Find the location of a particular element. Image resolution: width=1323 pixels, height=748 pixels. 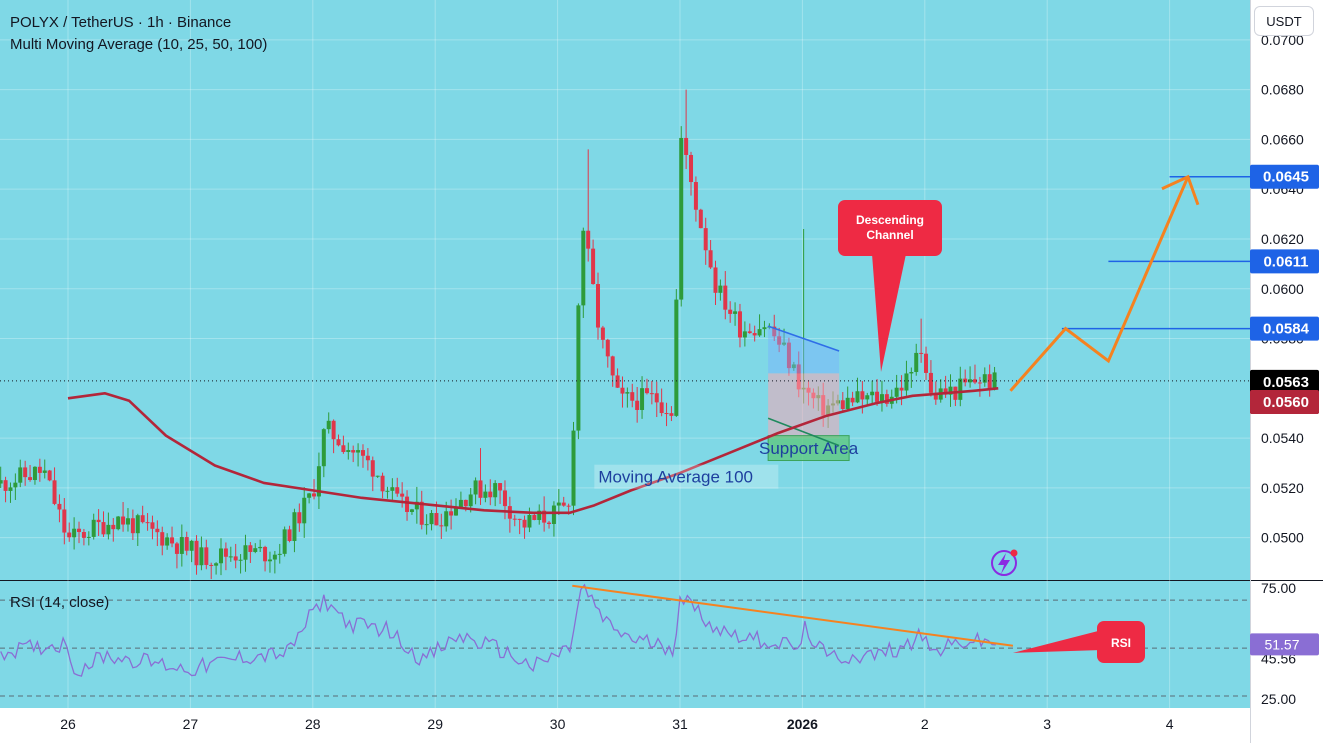

price-tick-label: 0.0620 is located at coordinates (1282, 239).